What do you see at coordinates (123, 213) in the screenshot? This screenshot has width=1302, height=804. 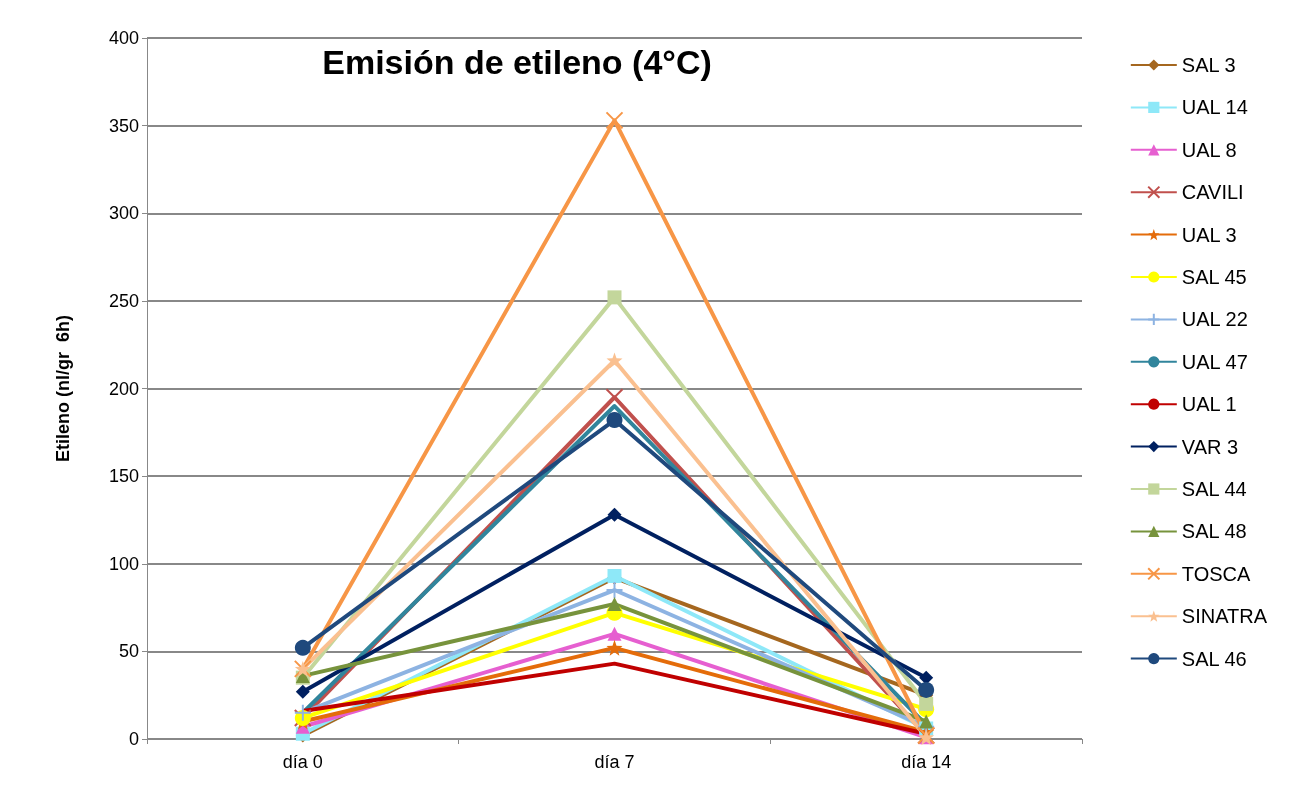 I see `y-tick-label: 300` at bounding box center [123, 213].